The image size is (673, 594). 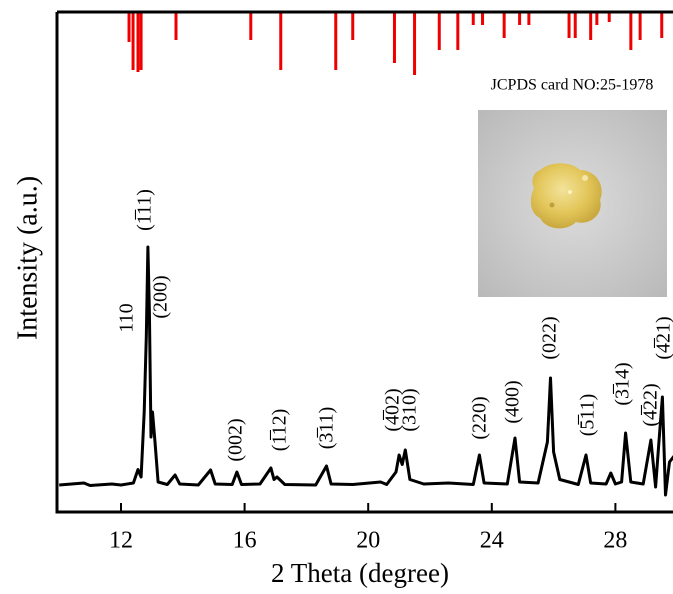 What do you see at coordinates (121, 541) in the screenshot?
I see `x-tick-label: 12` at bounding box center [121, 541].